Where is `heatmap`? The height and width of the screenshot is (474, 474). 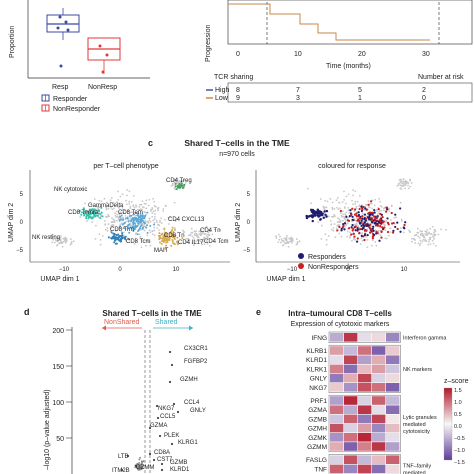
heatmap is located at coordinates (364, 402).